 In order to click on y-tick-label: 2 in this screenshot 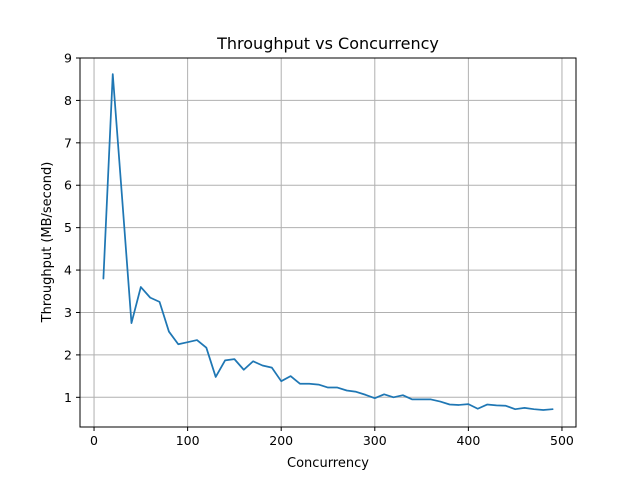, I will do `click(68, 354)`.